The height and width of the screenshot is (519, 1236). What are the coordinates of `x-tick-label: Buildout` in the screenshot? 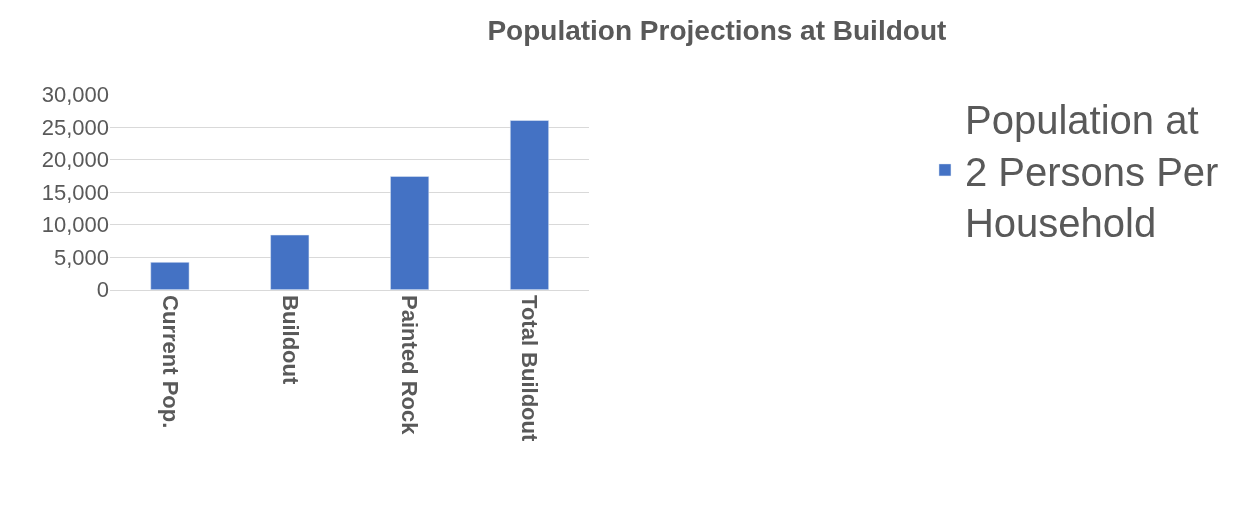 It's located at (290, 340).